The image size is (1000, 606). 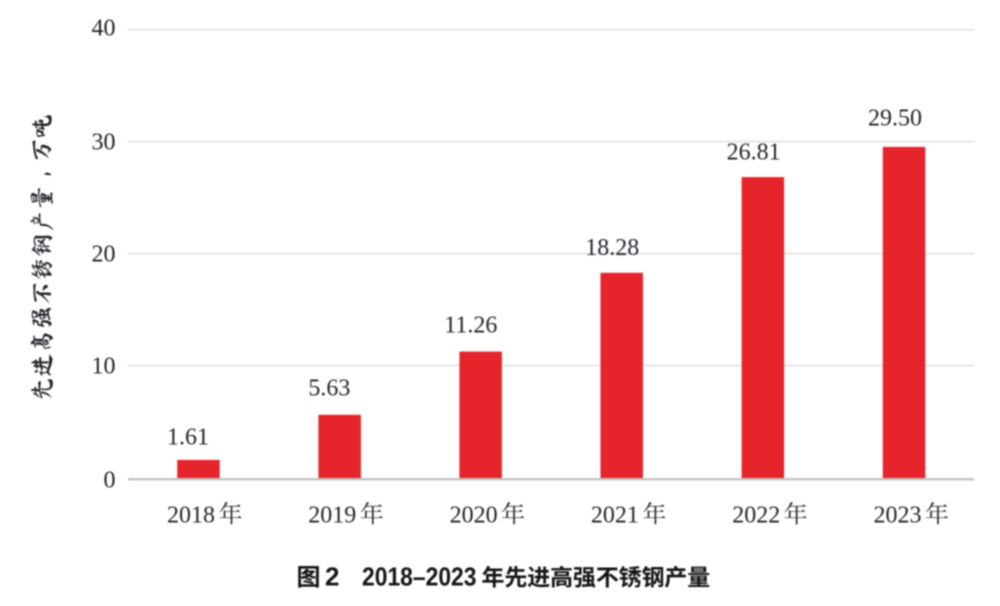 What do you see at coordinates (104, 367) in the screenshot?
I see `svg-text: 10` at bounding box center [104, 367].